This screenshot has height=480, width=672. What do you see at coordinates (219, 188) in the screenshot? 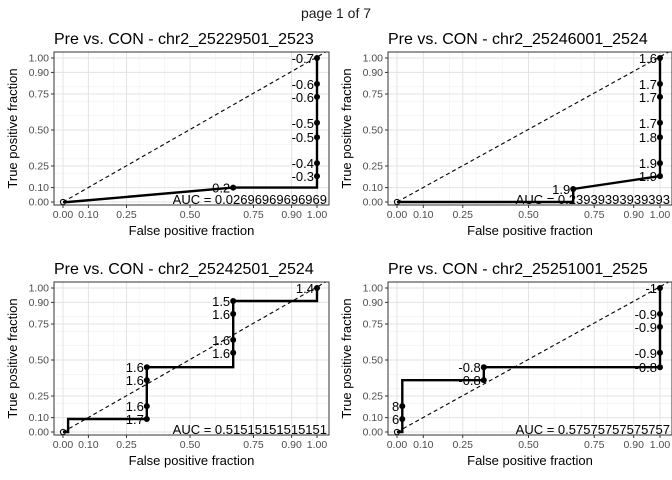
I see `point-label: -0.2` at bounding box center [219, 188].